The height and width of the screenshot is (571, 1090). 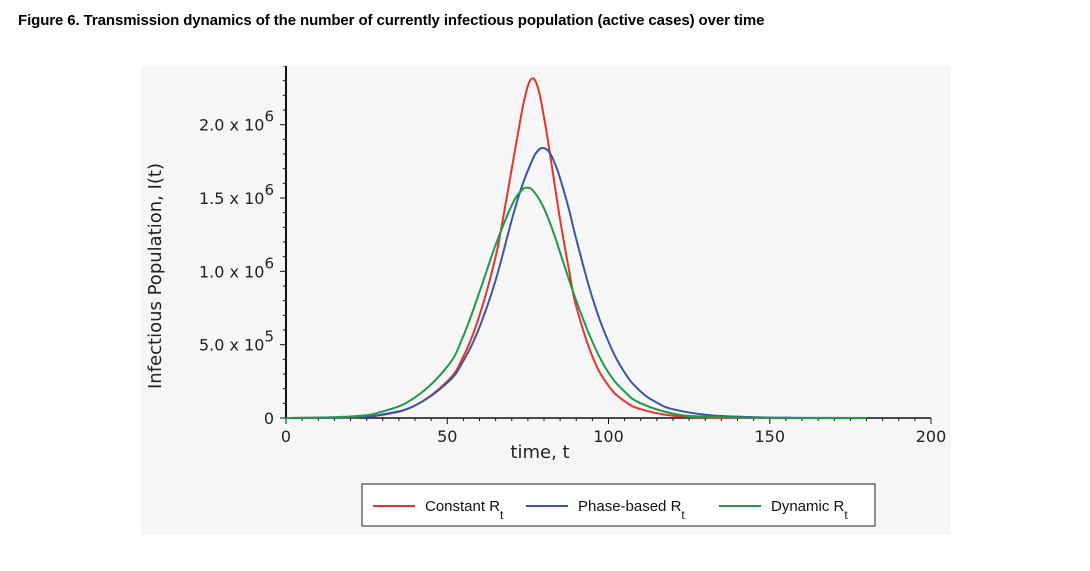 I want to click on legend-item-dynamic-rt: Dynamic Rt, so click(x=783, y=510).